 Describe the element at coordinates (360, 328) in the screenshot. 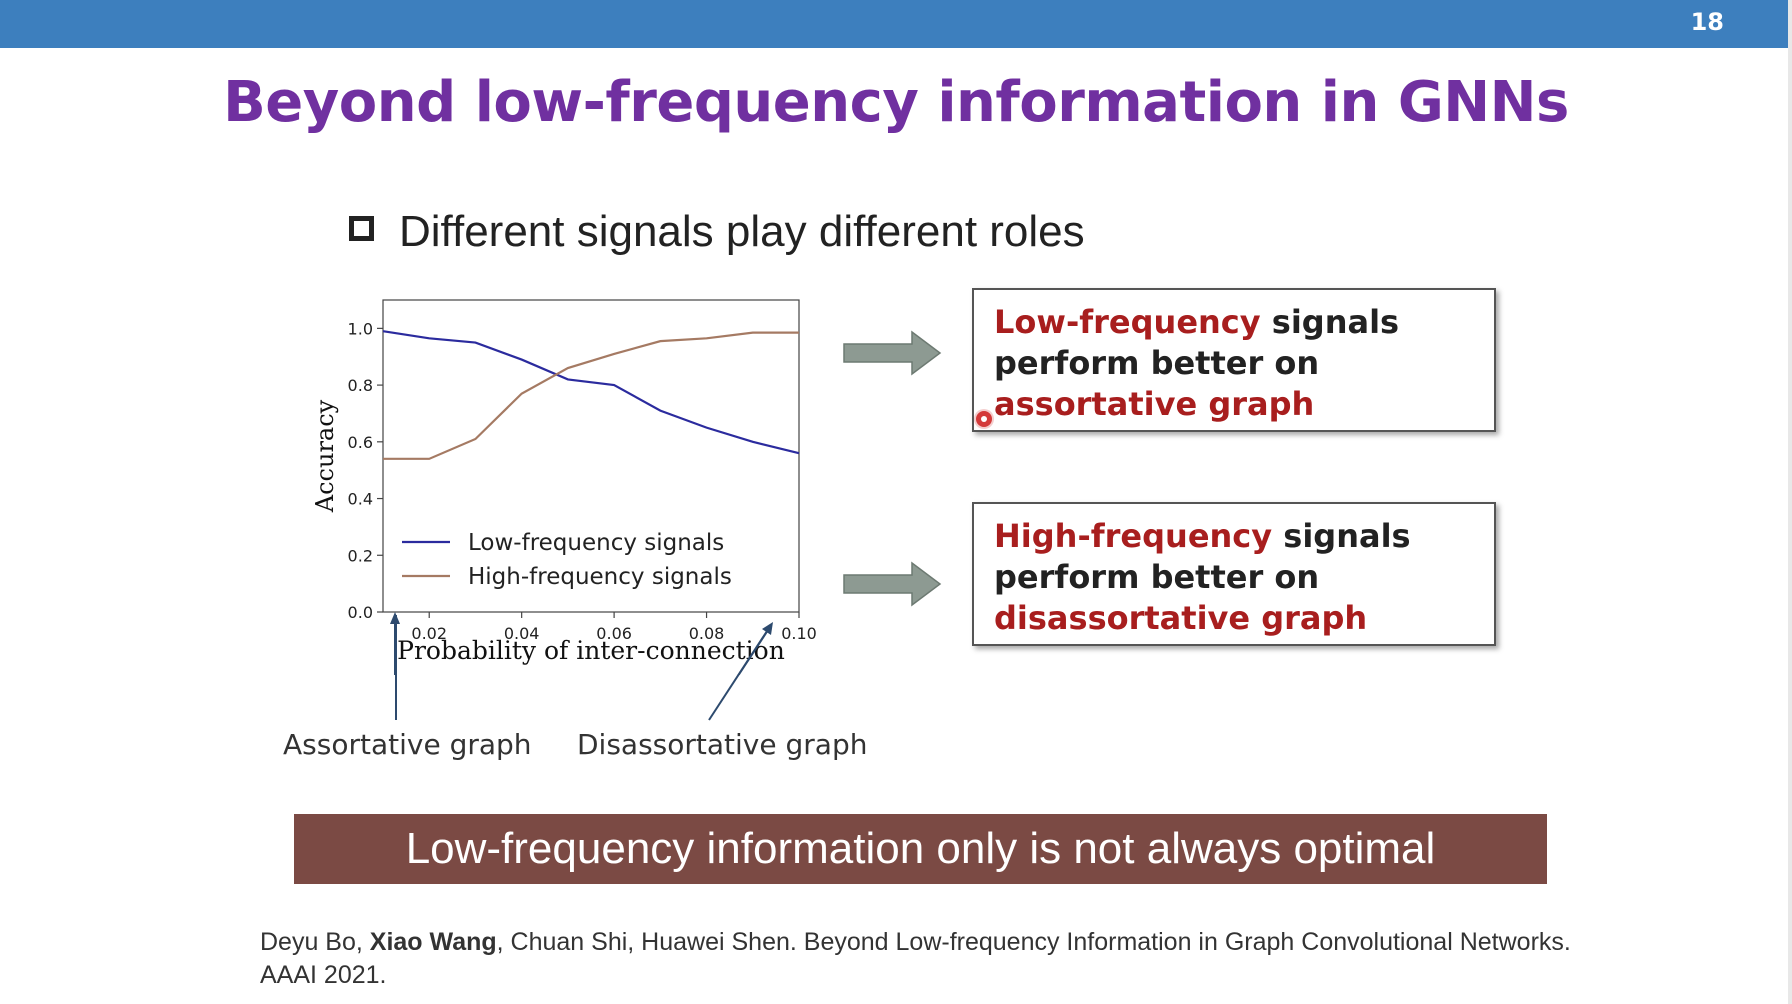

I see `y-tick-label: 1.0` at that location.